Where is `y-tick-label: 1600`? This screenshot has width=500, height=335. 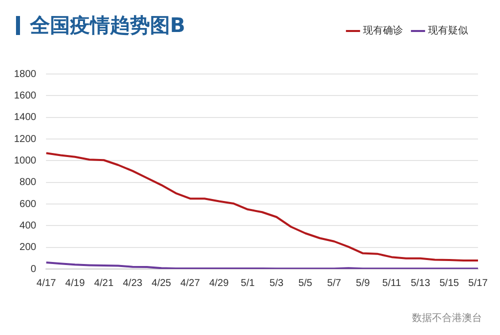
y-tick-label: 1600 is located at coordinates (25, 96).